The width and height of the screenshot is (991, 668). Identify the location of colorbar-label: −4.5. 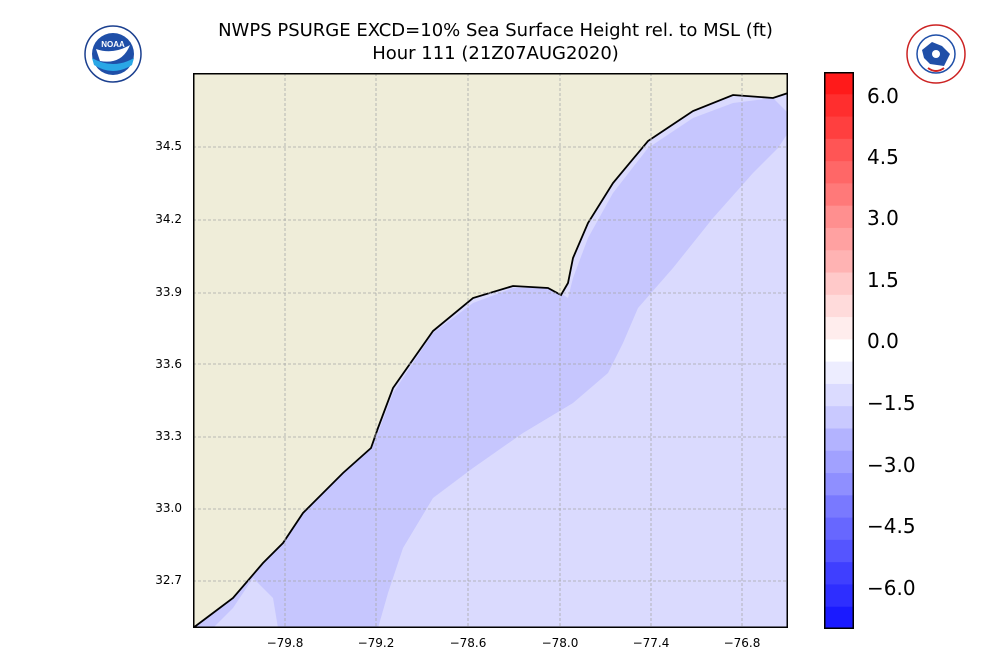
(891, 526).